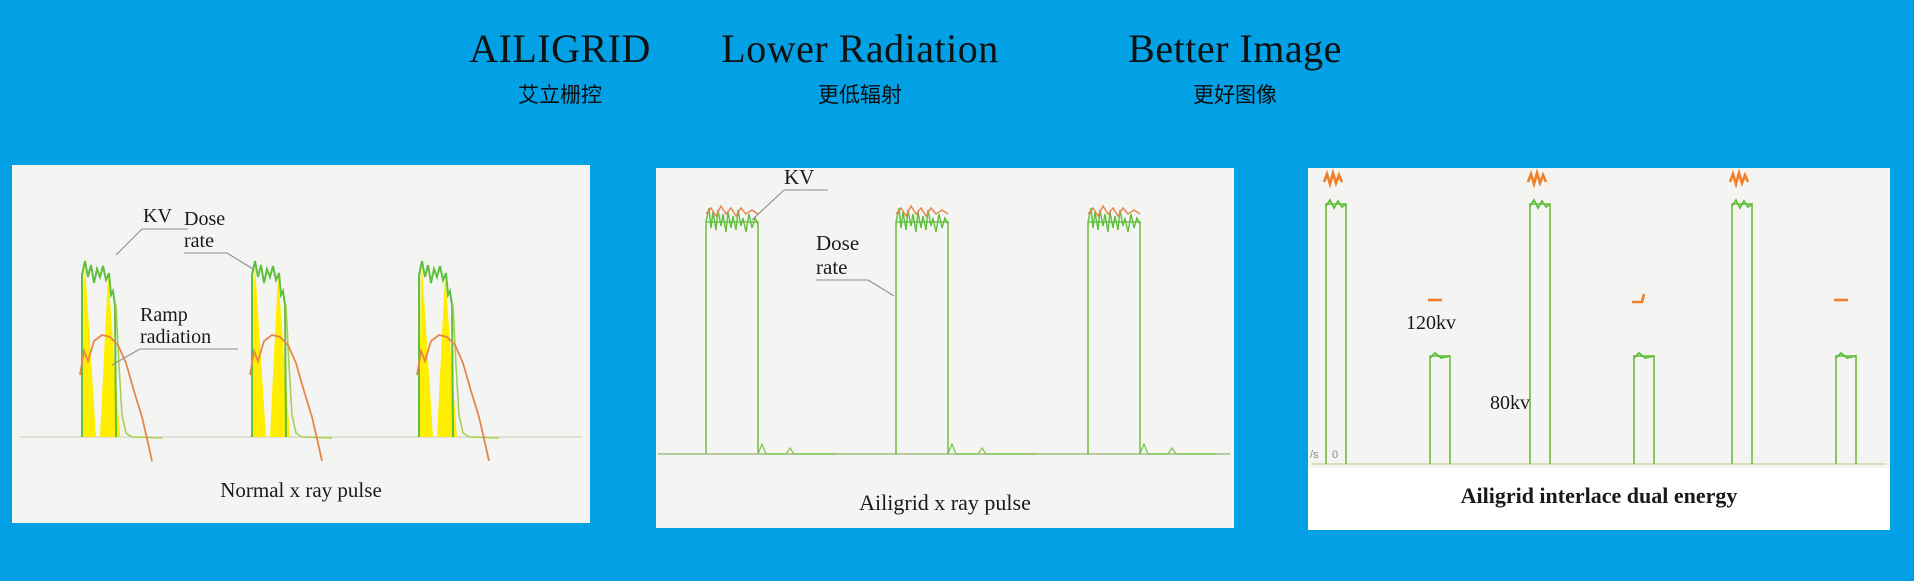 This screenshot has height=581, width=1914. Describe the element at coordinates (945, 502) in the screenshot. I see `panel-caption-ailigrid: Ailigrid x ray pulse` at that location.